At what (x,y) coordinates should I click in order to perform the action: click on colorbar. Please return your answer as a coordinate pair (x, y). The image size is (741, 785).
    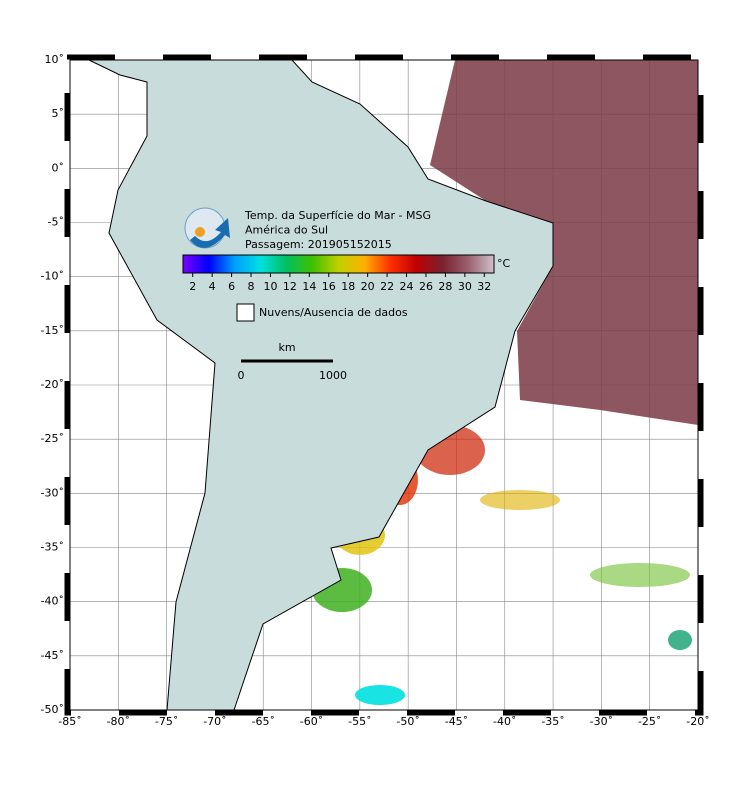
    Looking at the image, I should click on (338, 264).